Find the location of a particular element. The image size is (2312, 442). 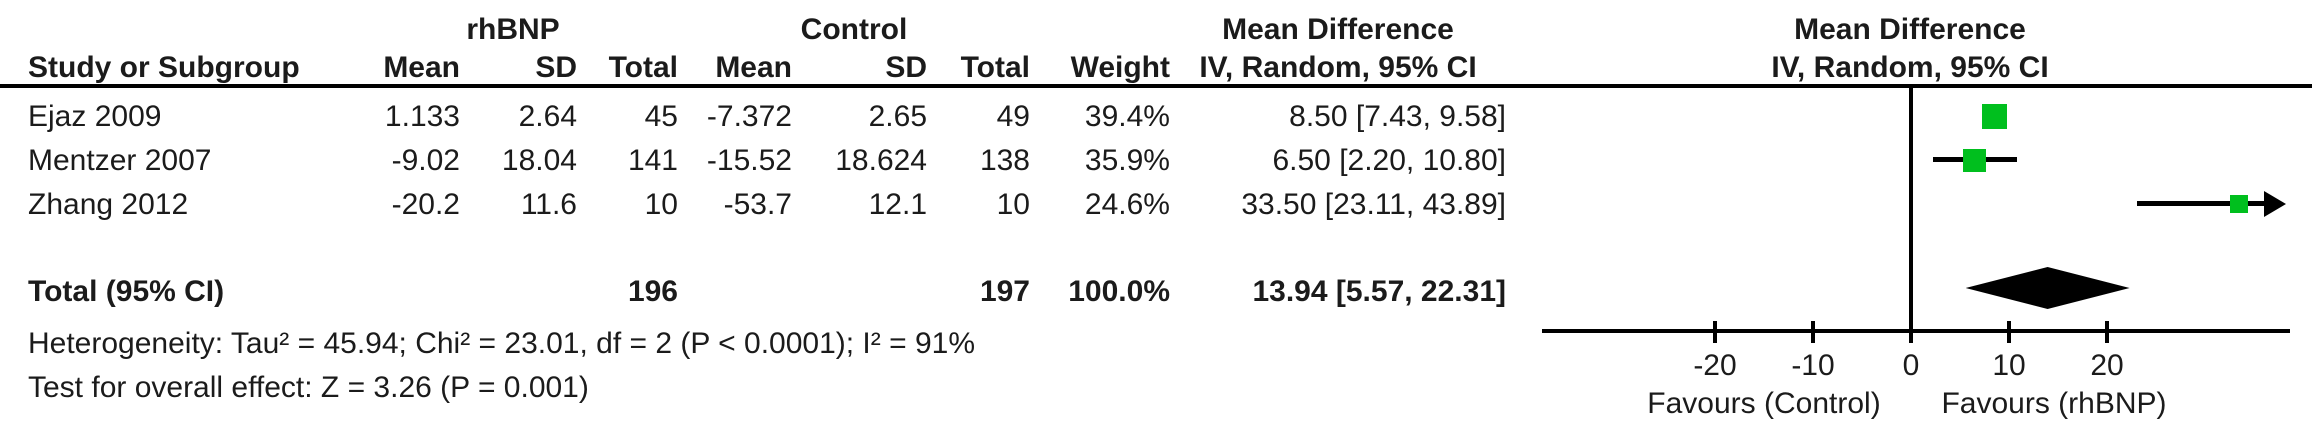

ci-arrow-right is located at coordinates (2275, 204).